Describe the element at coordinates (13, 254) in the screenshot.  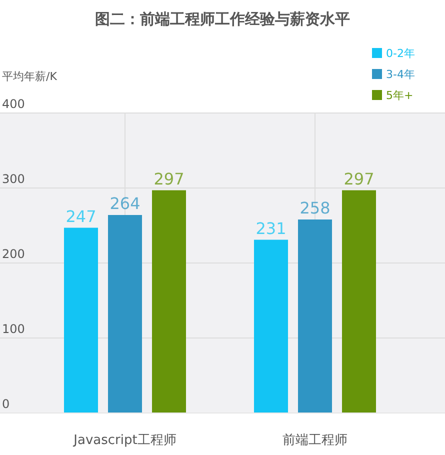
I see `y-tick-label: 200` at that location.